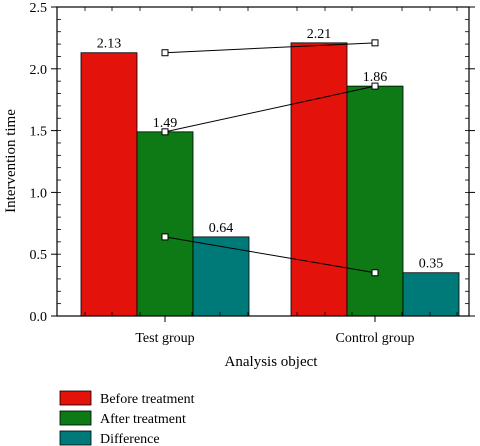  I want to click on y-tick-label: 1.5, so click(39, 132).